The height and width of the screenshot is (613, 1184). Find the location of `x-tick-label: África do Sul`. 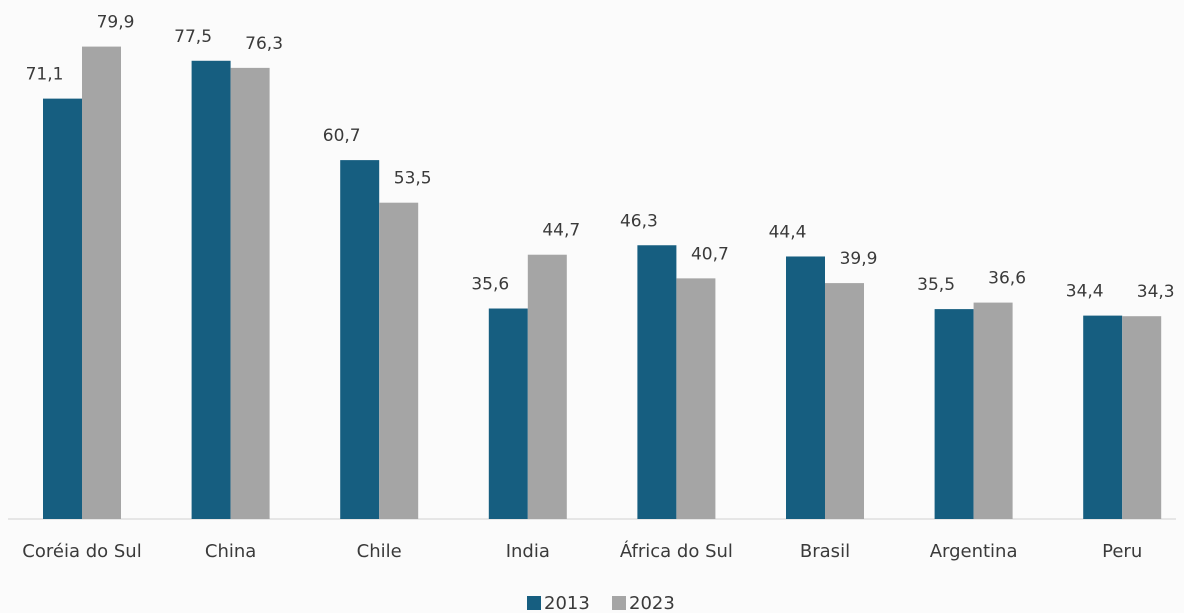

x-tick-label: África do Sul is located at coordinates (676, 551).